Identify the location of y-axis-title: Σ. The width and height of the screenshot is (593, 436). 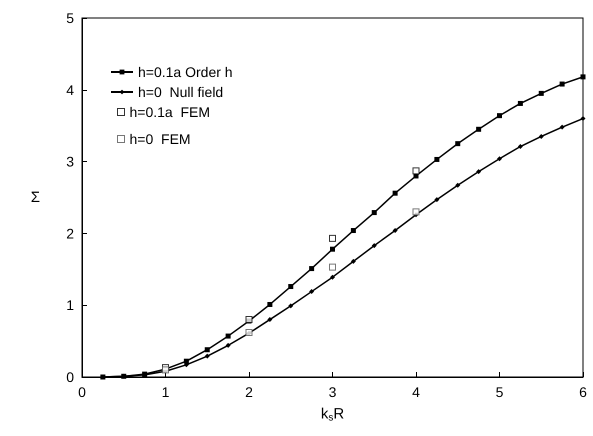
(35, 197).